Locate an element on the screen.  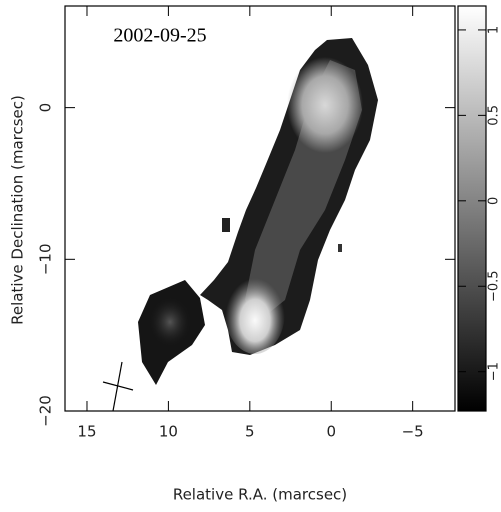
x-tick-label: 10 is located at coordinates (168, 432).